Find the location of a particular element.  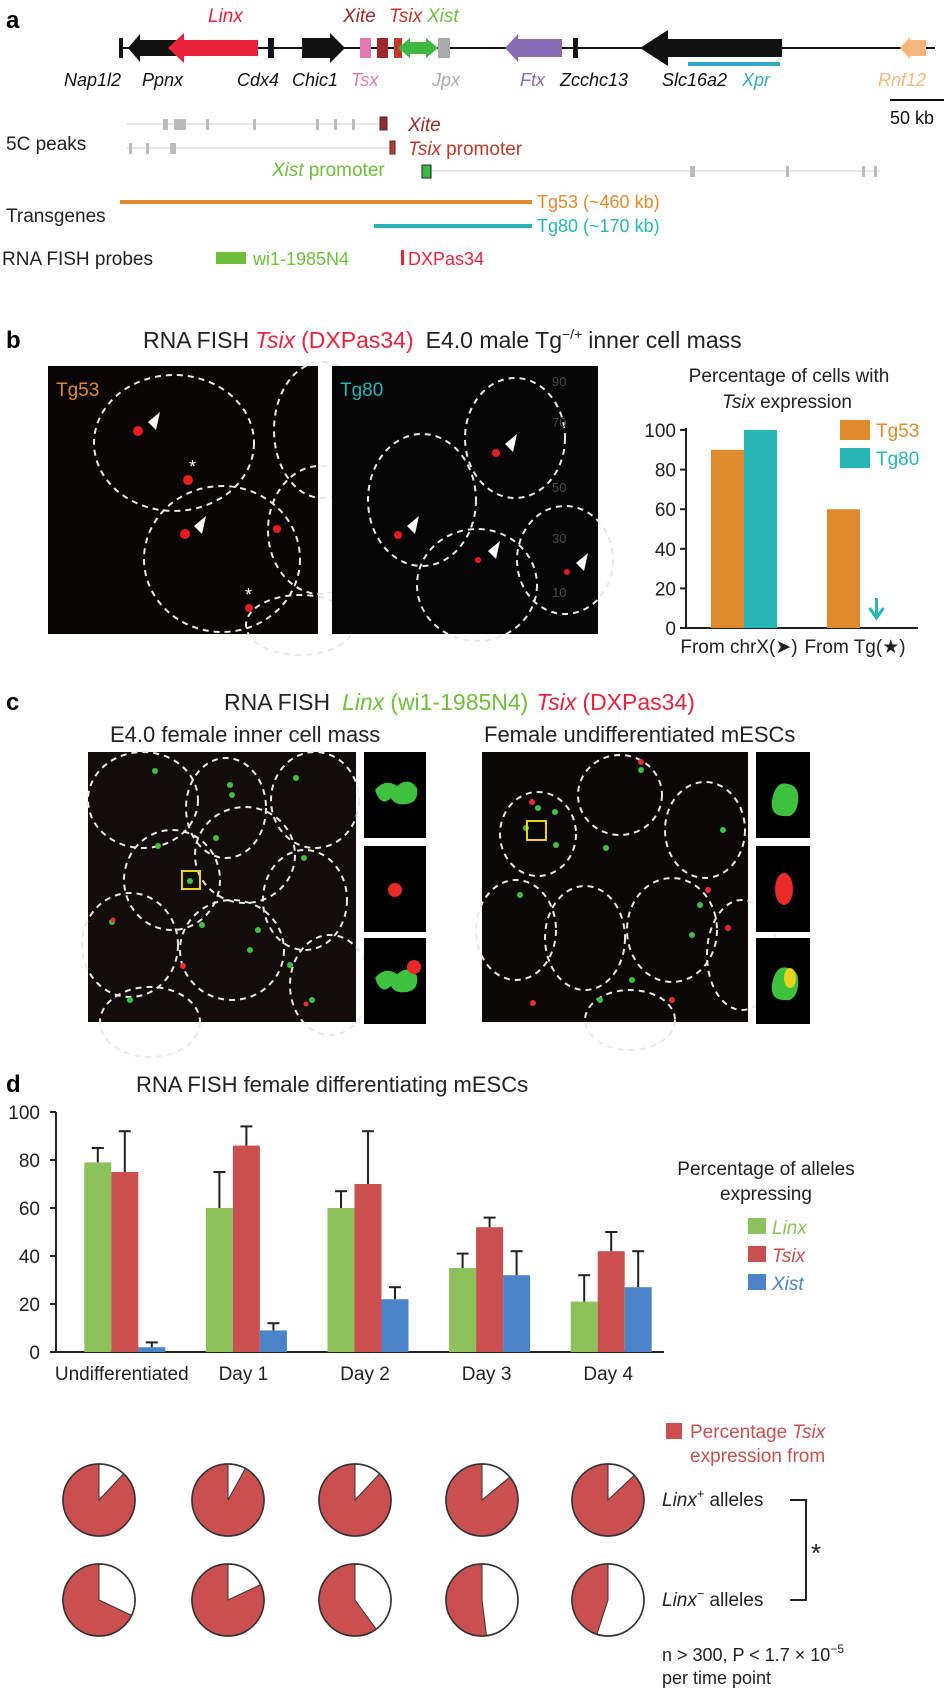

chart-d-tick-label: 80 is located at coordinates (29, 1161).